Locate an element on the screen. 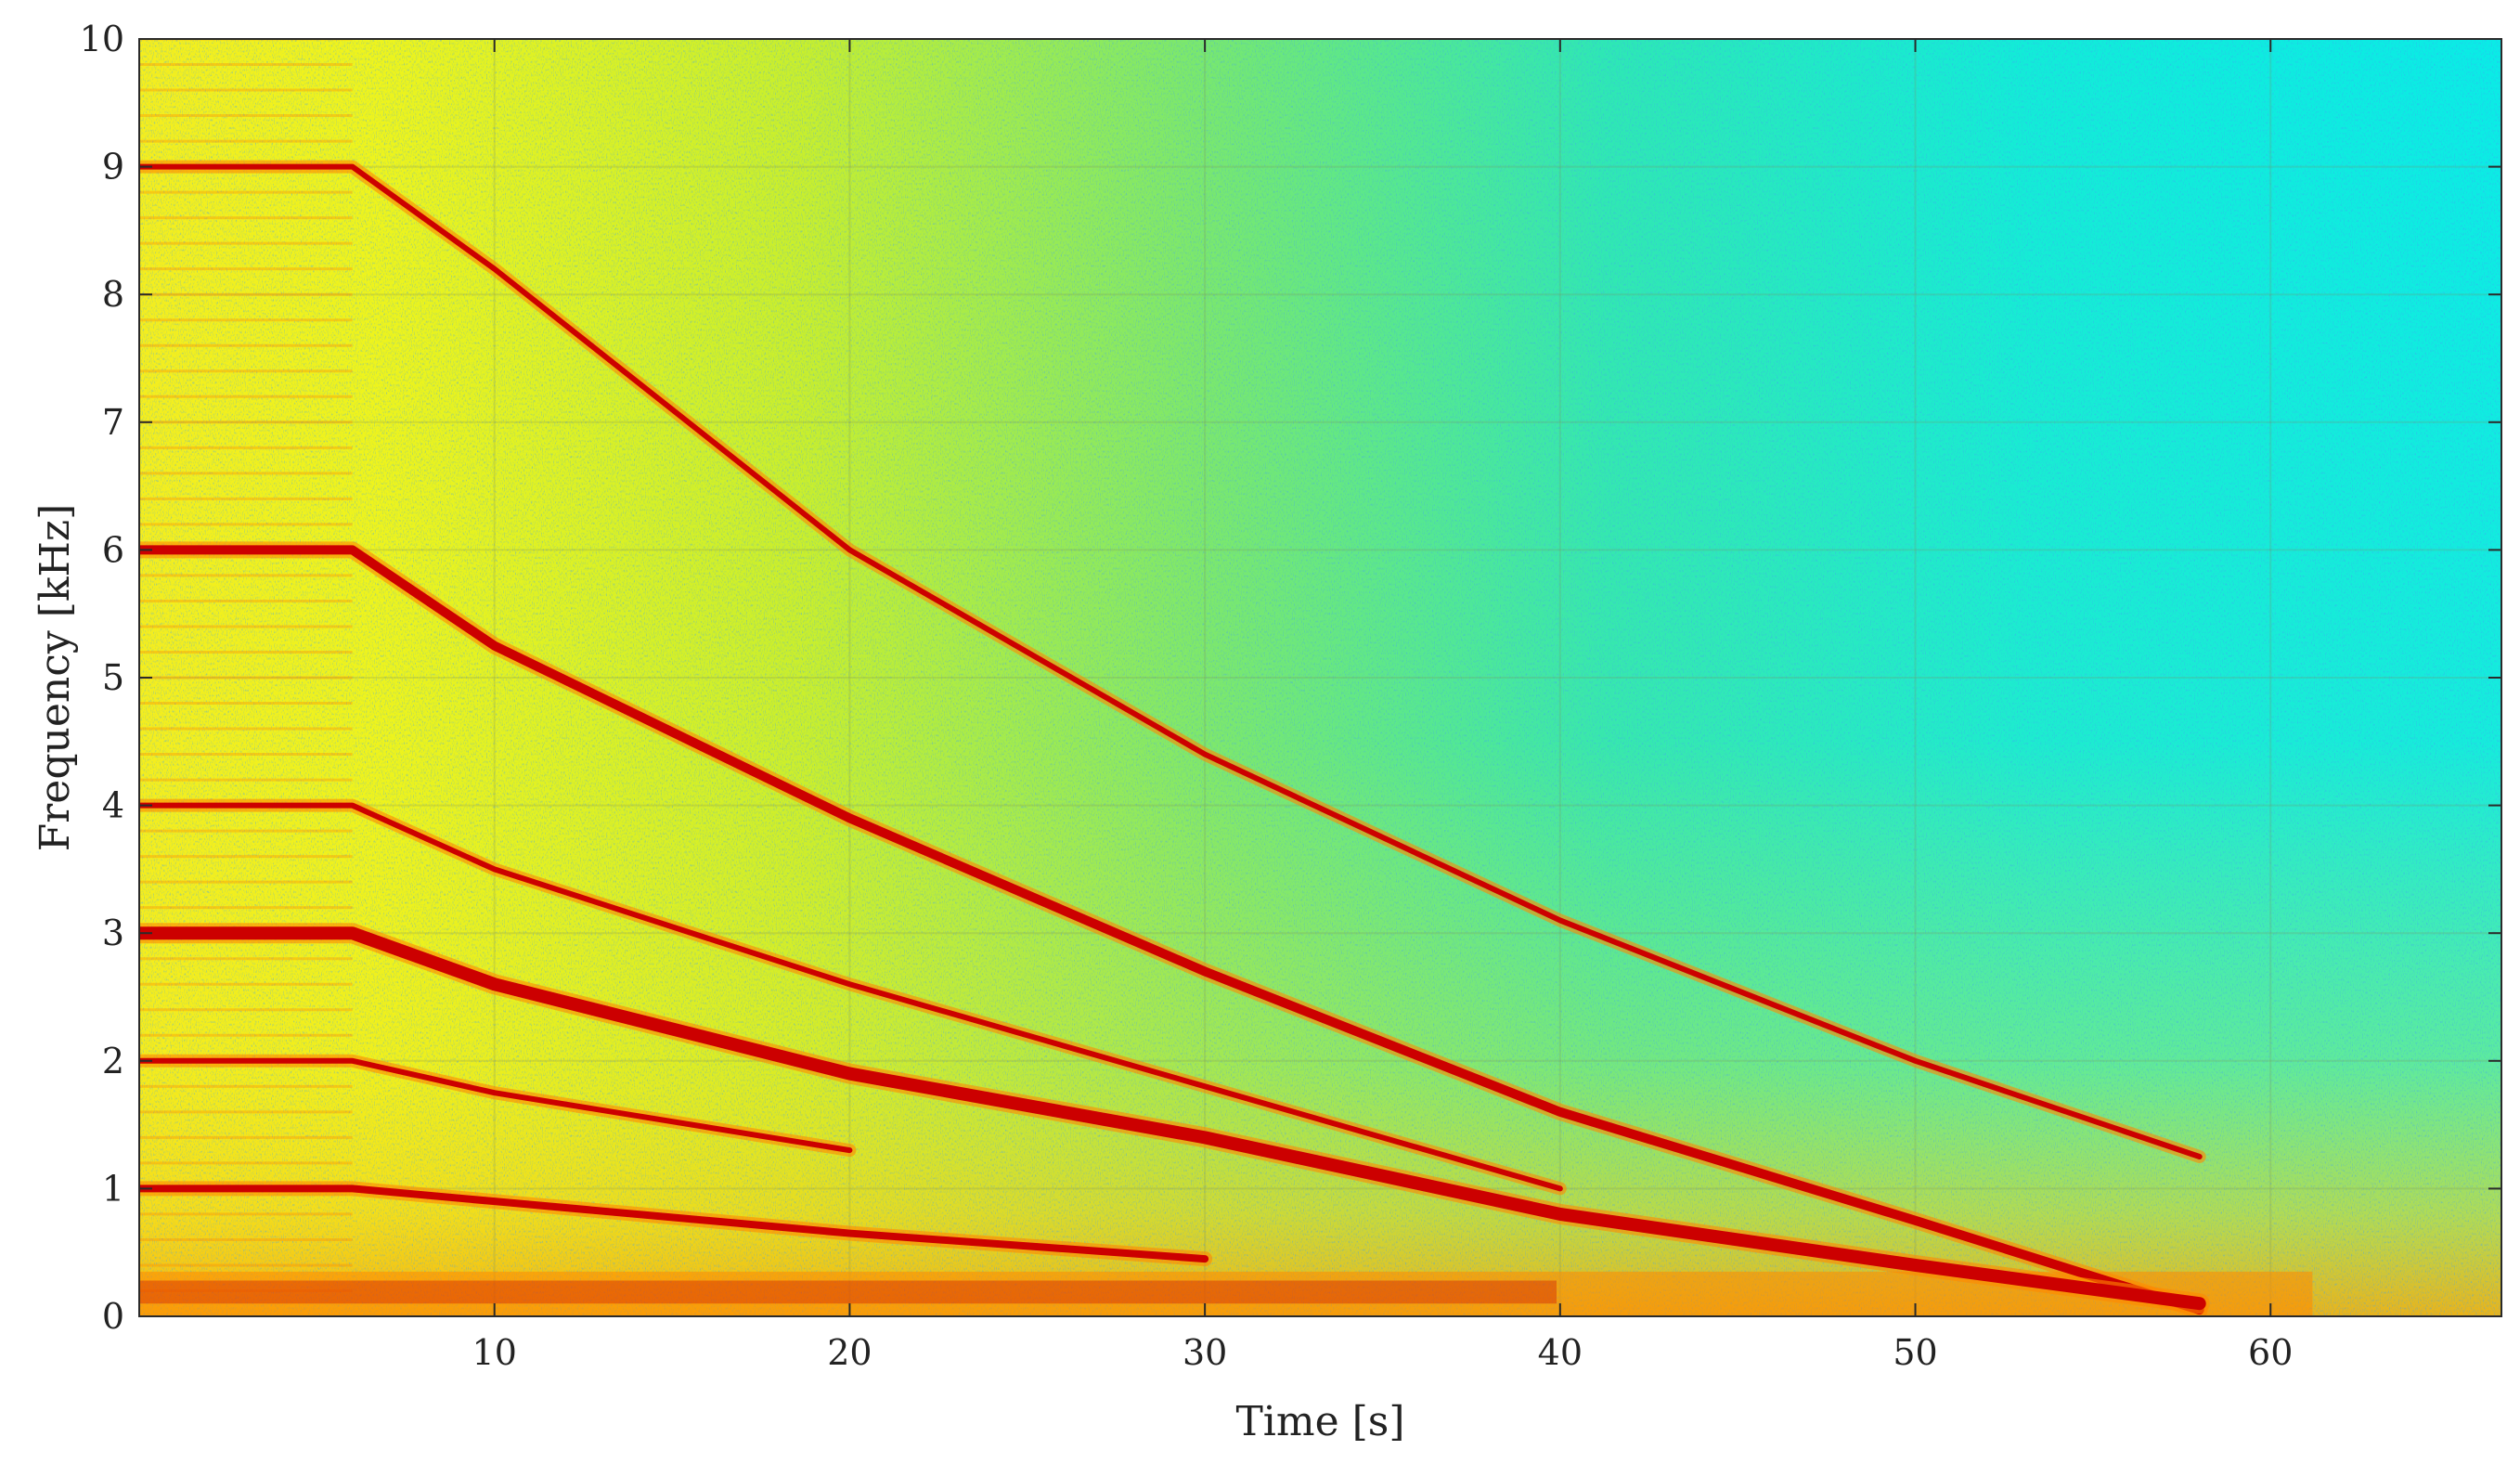  low-frequency-energy-core is located at coordinates (848, 1292).